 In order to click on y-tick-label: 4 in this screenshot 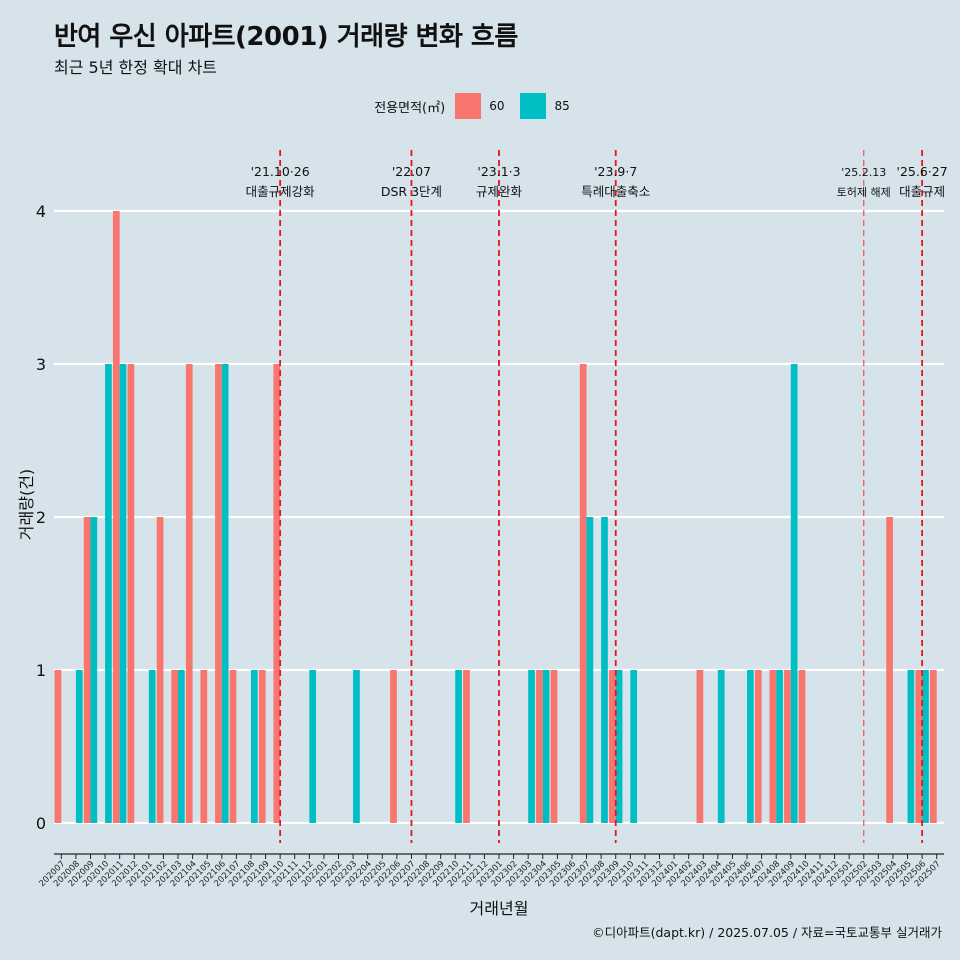, I will do `click(41, 211)`.